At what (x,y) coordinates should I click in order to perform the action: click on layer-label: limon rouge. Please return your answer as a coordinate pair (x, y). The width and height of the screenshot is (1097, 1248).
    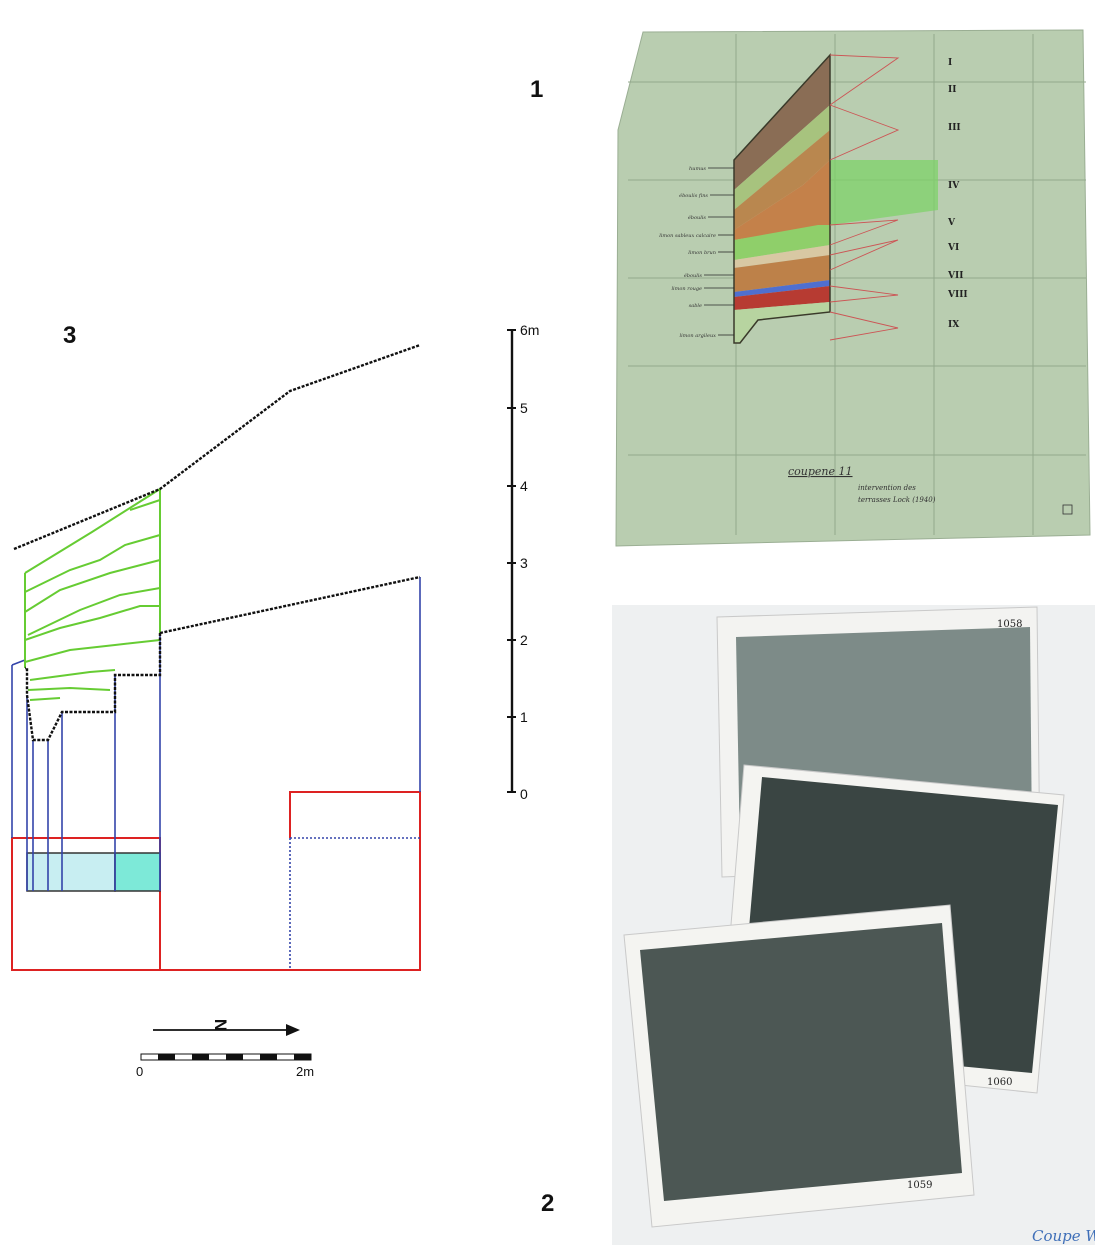
    Looking at the image, I should click on (686, 289).